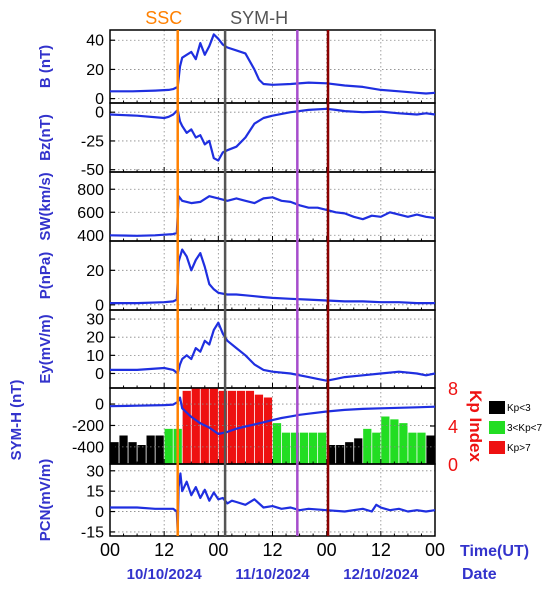 The height and width of the screenshot is (591, 550). Describe the element at coordinates (90, 213) in the screenshot. I see `y-tick-label: 600` at that location.